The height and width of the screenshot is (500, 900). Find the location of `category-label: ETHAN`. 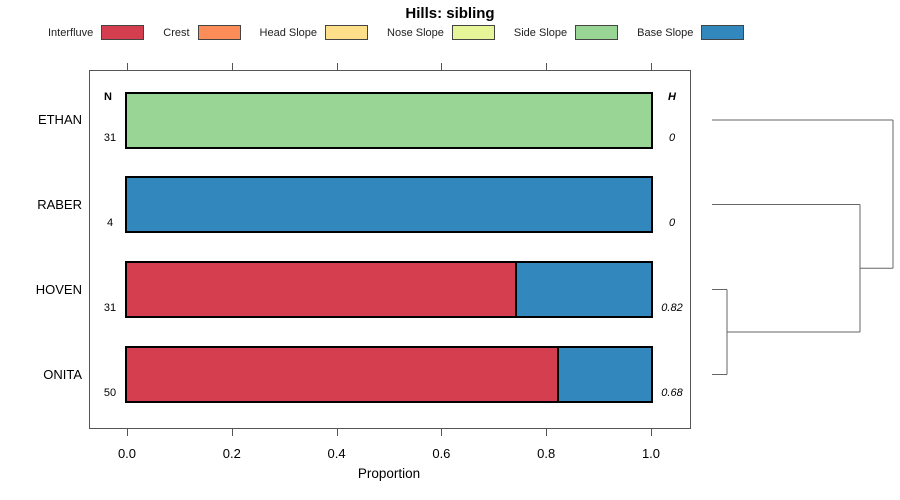

category-label: ETHAN is located at coordinates (59, 119).